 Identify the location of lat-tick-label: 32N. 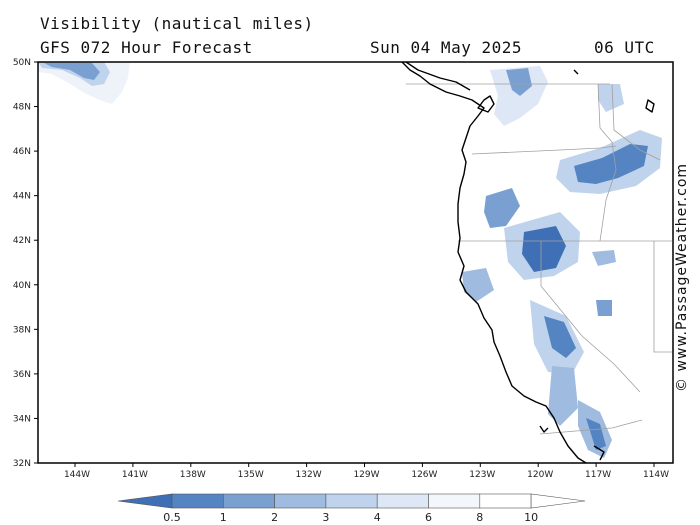
(22, 464).